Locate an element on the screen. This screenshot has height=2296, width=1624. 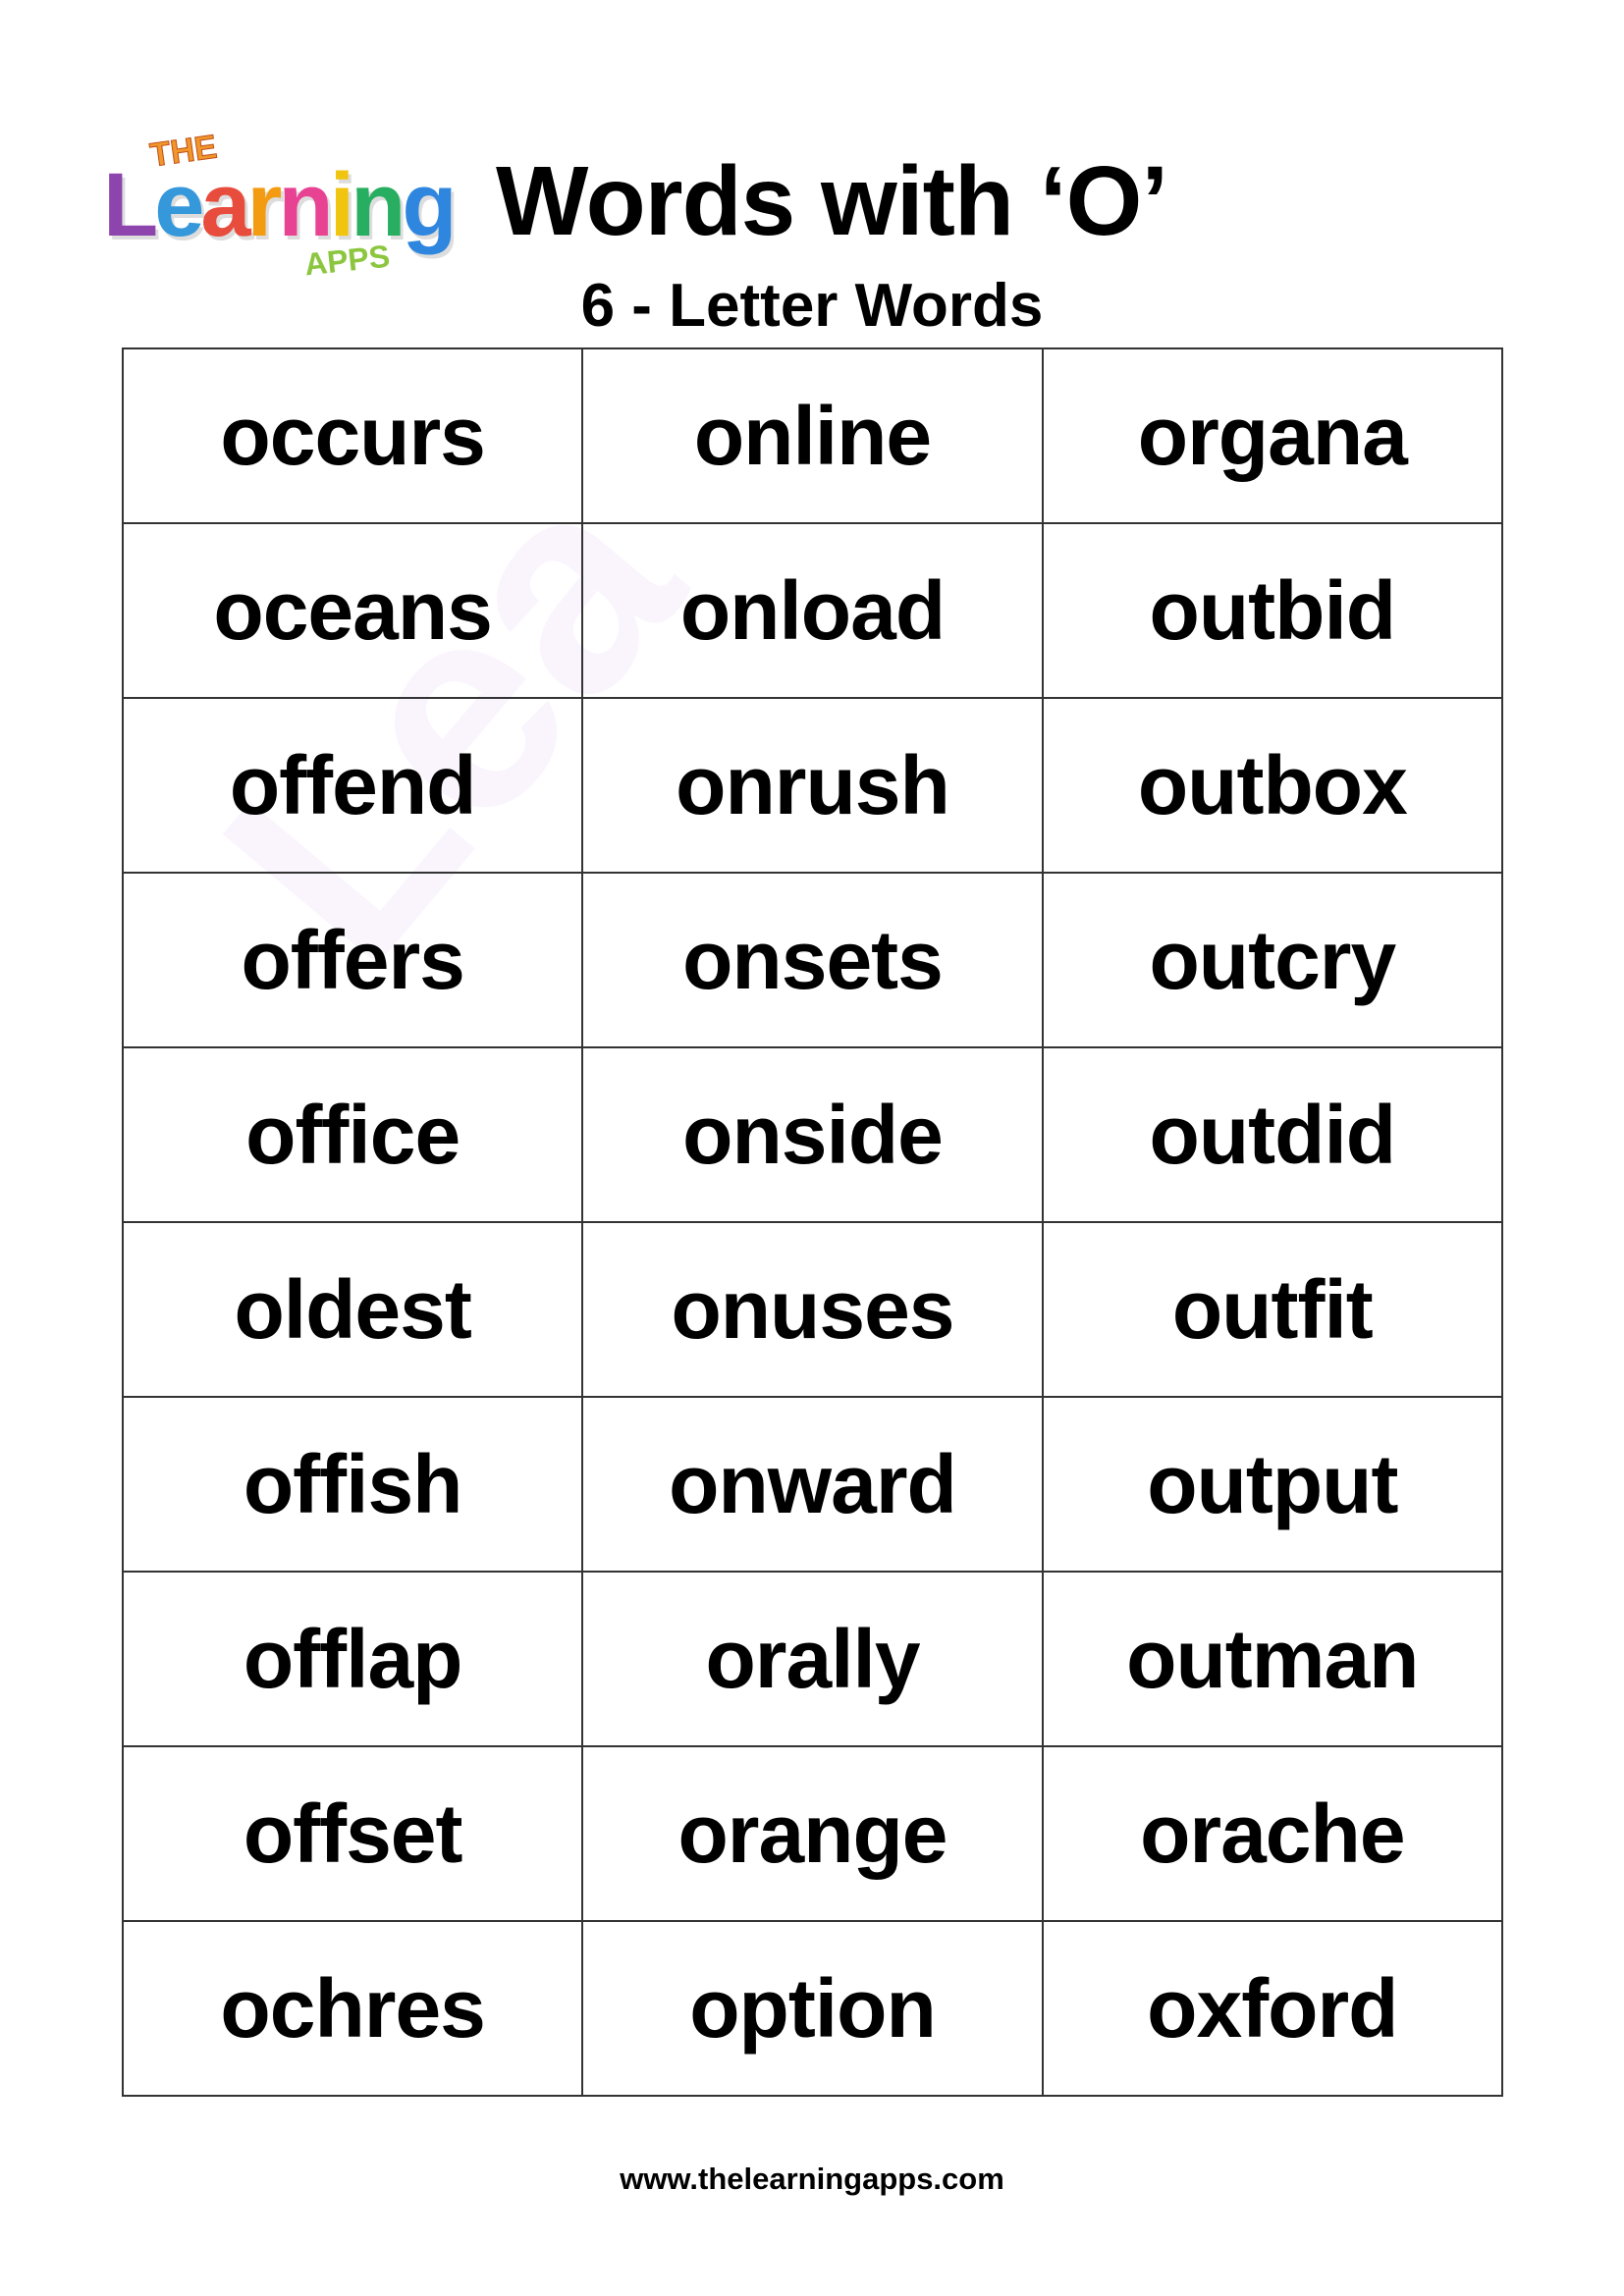
logo-learning: Learning is located at coordinates (280, 205).